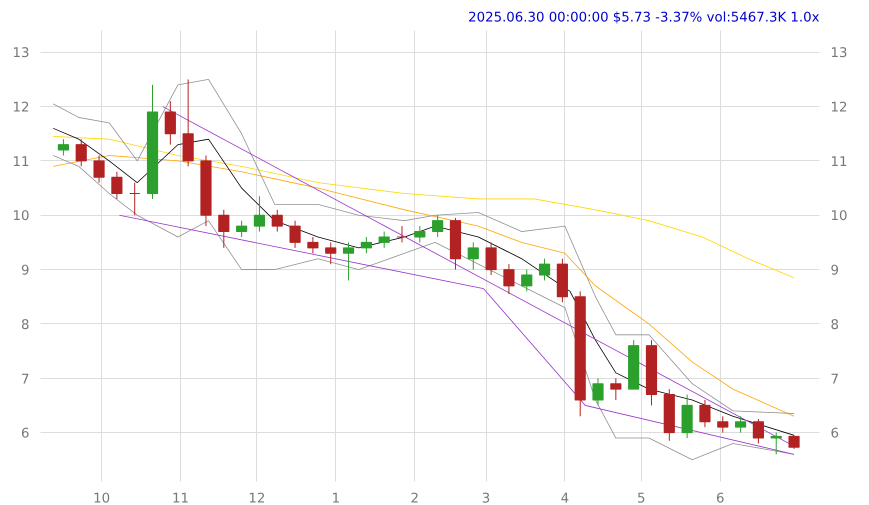  Describe the element at coordinates (839, 216) in the screenshot. I see `y2-tick-label: 10` at that location.